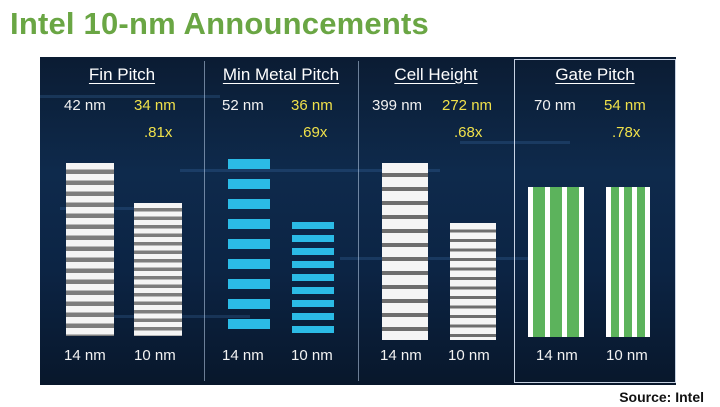 The width and height of the screenshot is (720, 407). I want to click on fin-pitch-10nm-label: 10 nm, so click(155, 355).